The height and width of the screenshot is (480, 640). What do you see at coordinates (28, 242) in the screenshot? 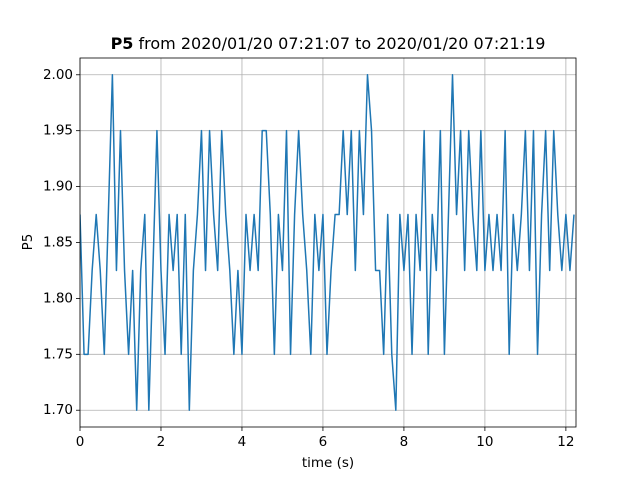
I see `y-axis-label: P5` at bounding box center [28, 242].